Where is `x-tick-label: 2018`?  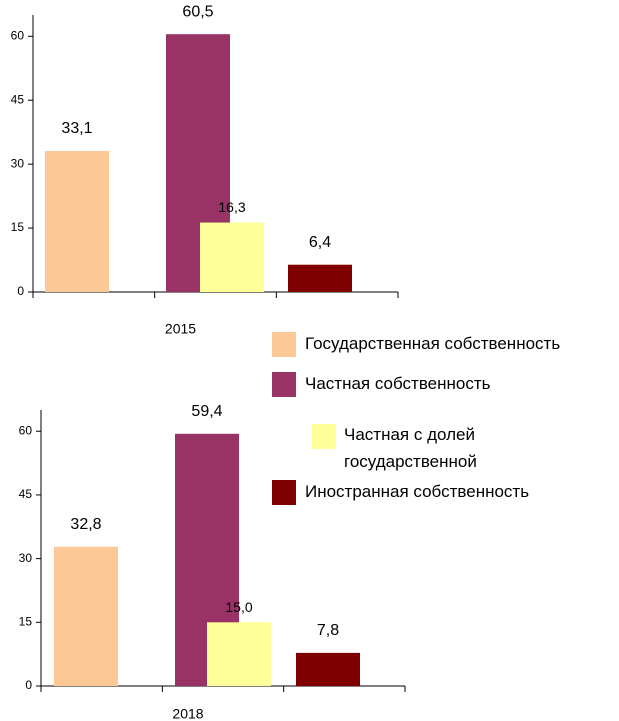
x-tick-label: 2018 is located at coordinates (187, 713).